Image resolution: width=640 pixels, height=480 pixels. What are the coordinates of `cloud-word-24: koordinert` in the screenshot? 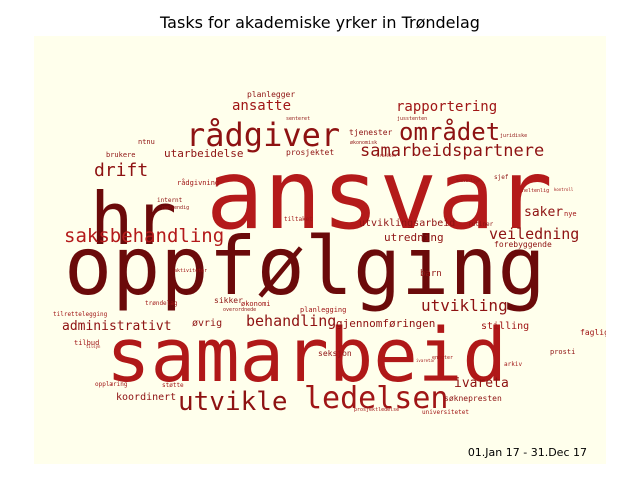 It's located at (146, 397).